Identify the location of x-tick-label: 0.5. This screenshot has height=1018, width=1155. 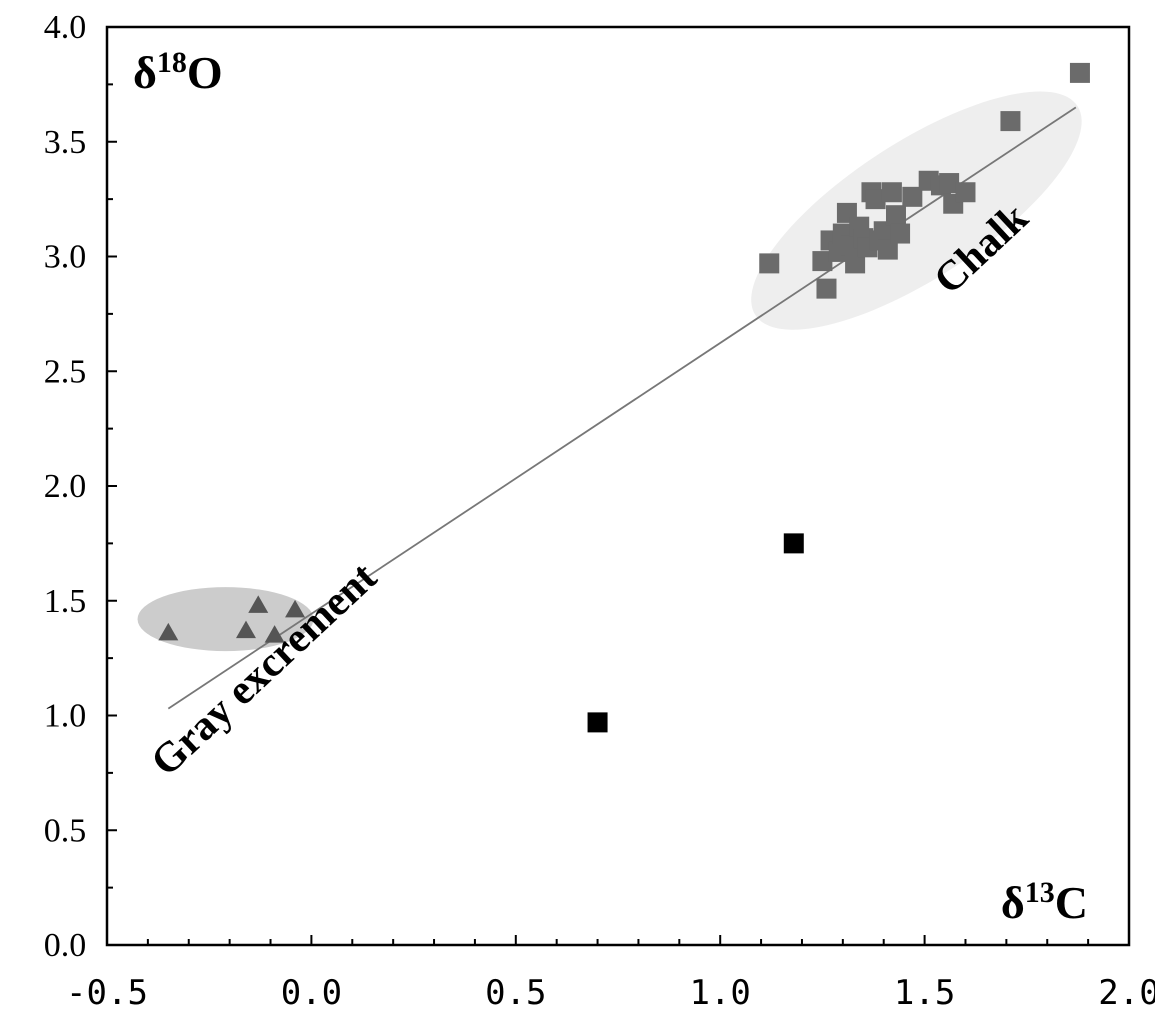
(515, 993).